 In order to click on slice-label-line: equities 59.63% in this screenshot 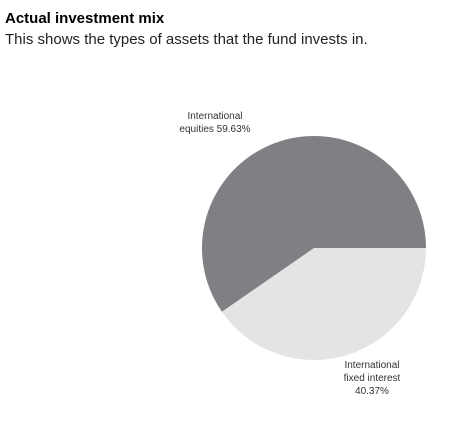, I will do `click(215, 129)`.